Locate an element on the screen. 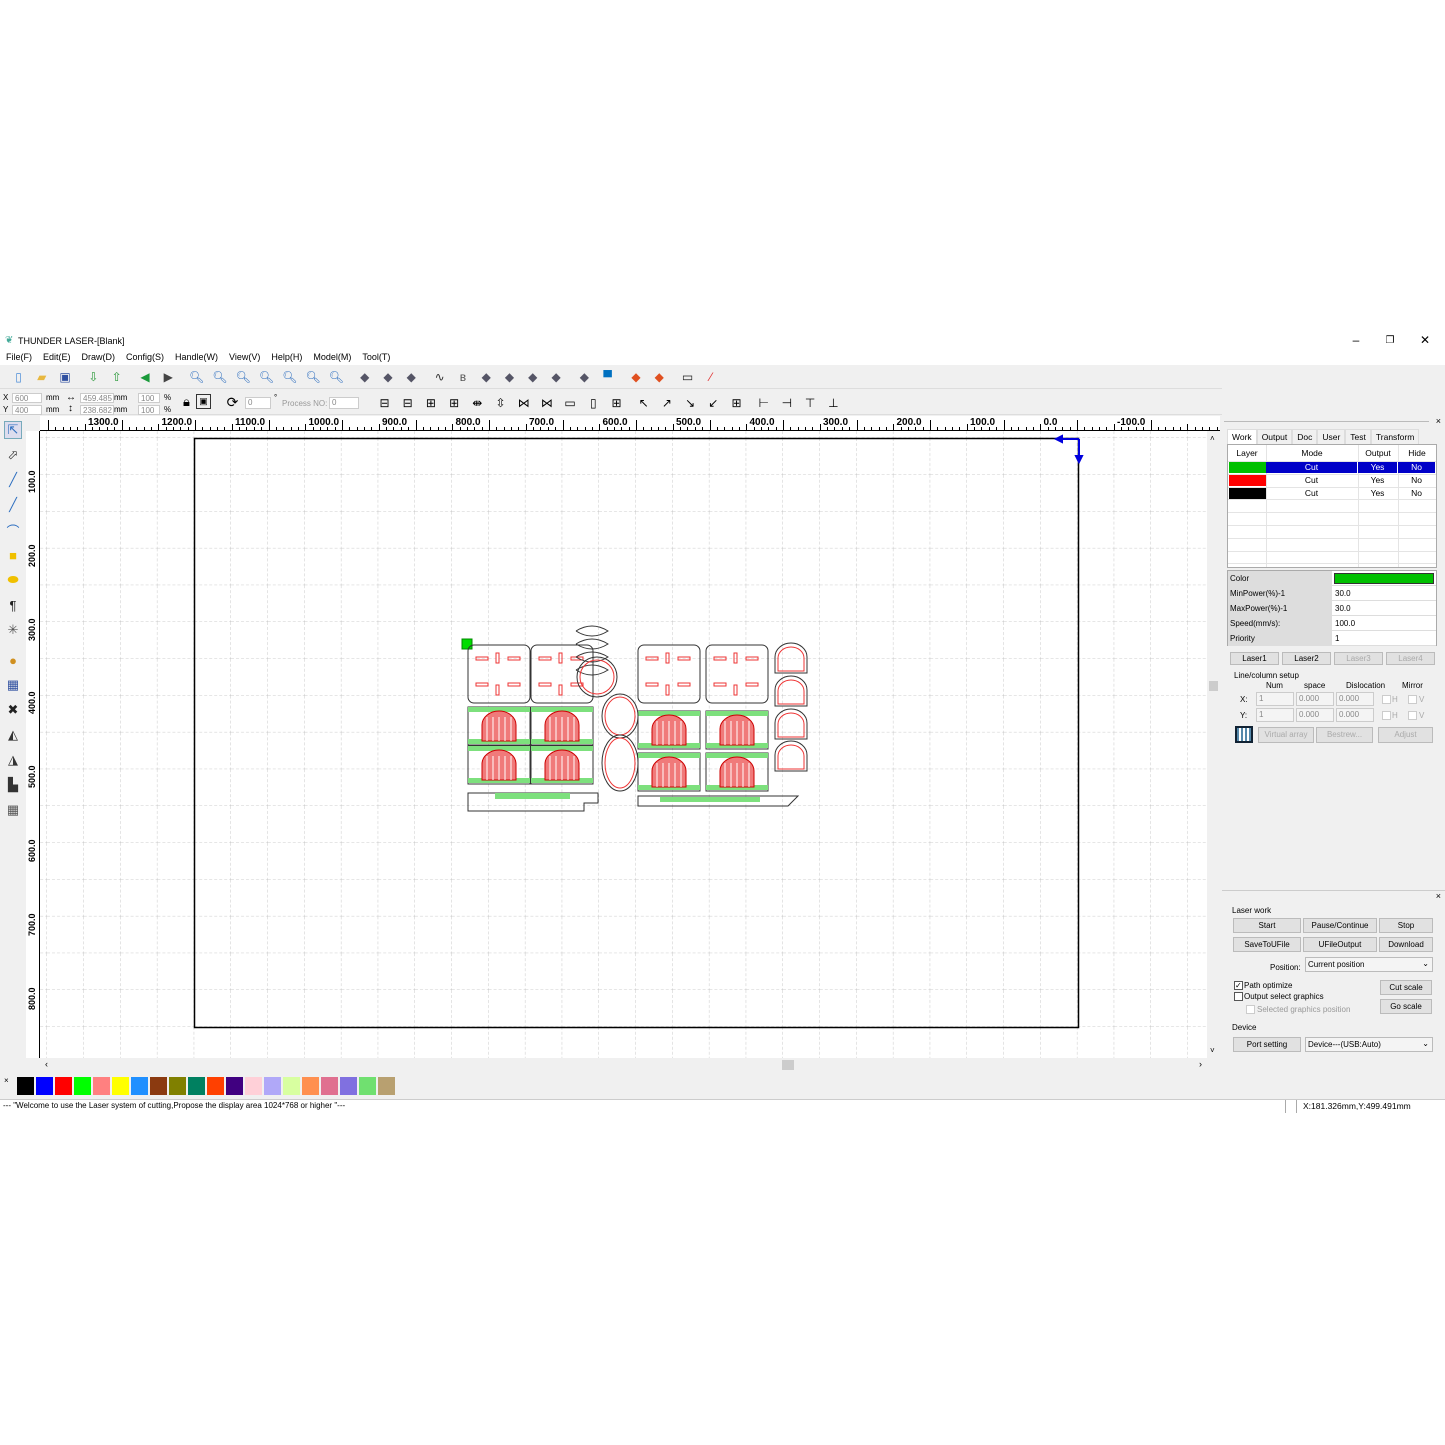 Image resolution: width=1445 pixels, height=1445 pixels. menu-item: Tool(T) is located at coordinates (376, 357).